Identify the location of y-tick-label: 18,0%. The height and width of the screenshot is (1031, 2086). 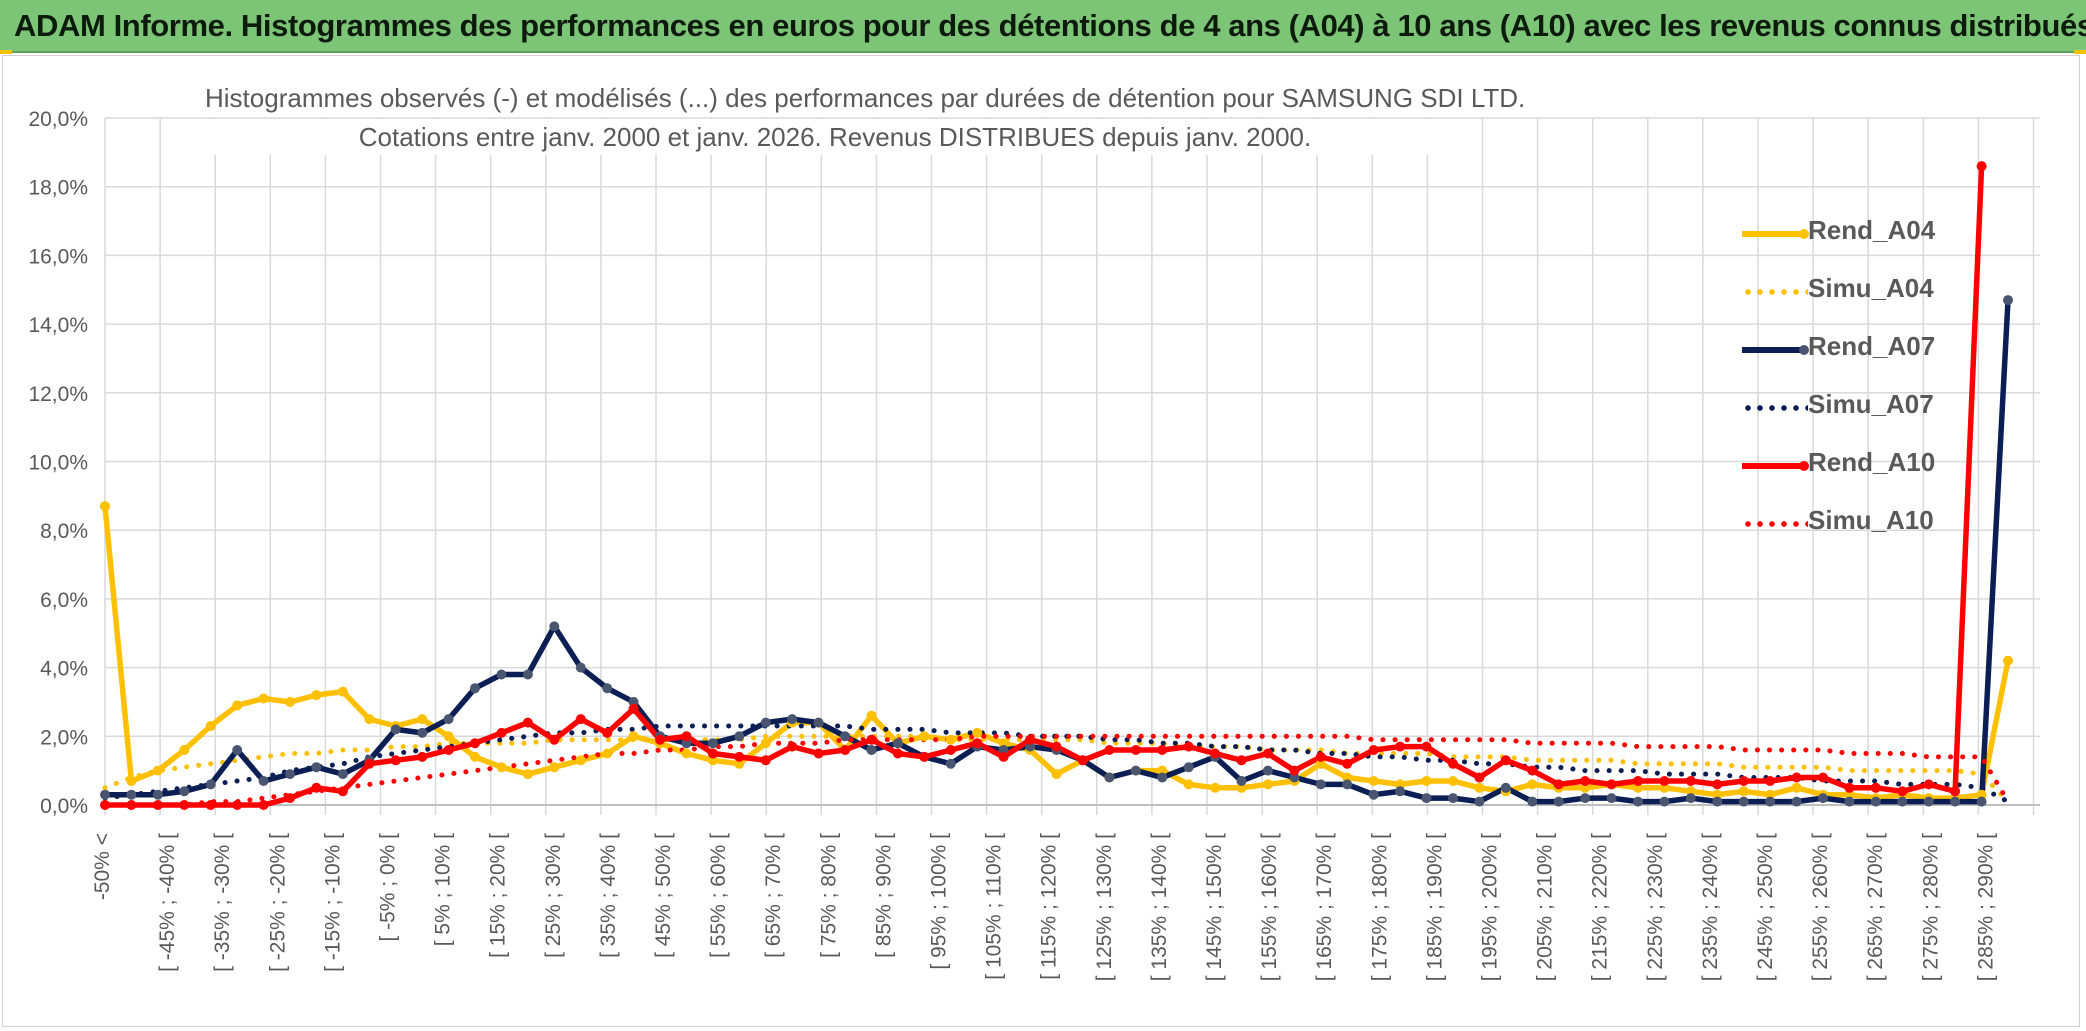
(58, 188).